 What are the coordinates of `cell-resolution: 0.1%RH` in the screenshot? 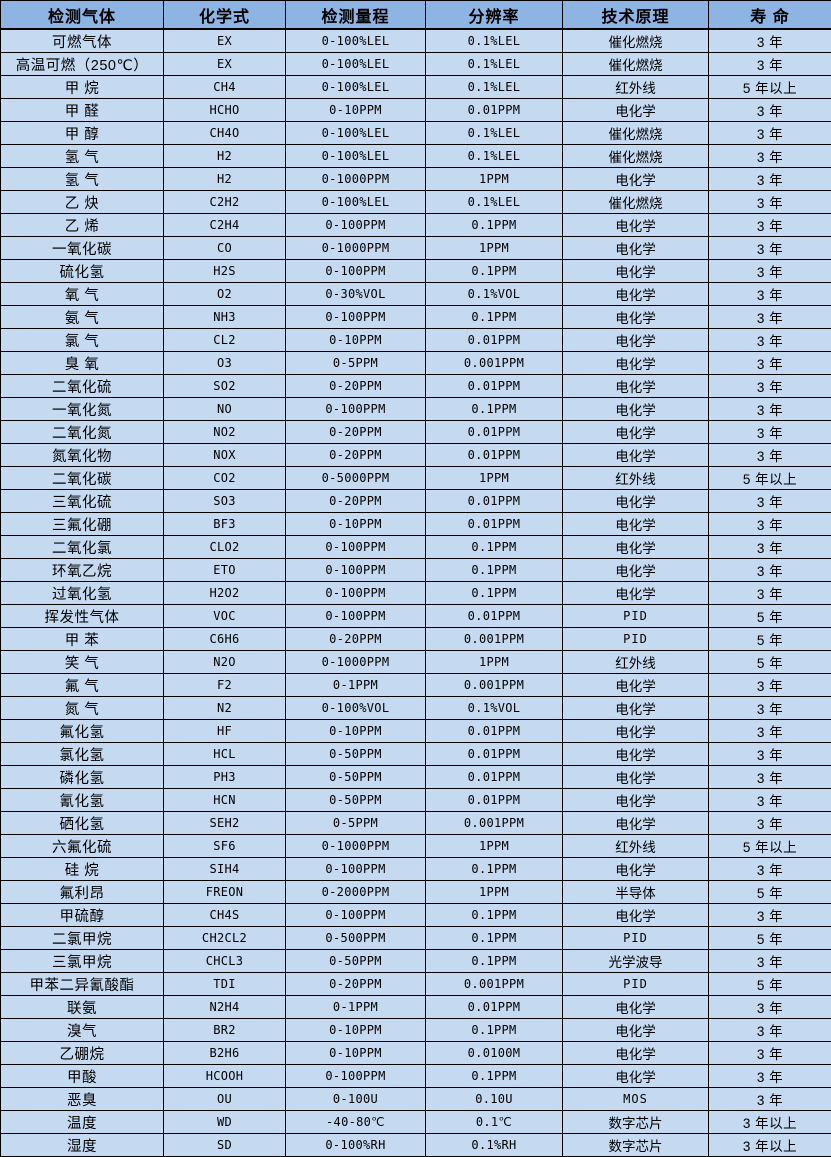 It's located at (494, 1145).